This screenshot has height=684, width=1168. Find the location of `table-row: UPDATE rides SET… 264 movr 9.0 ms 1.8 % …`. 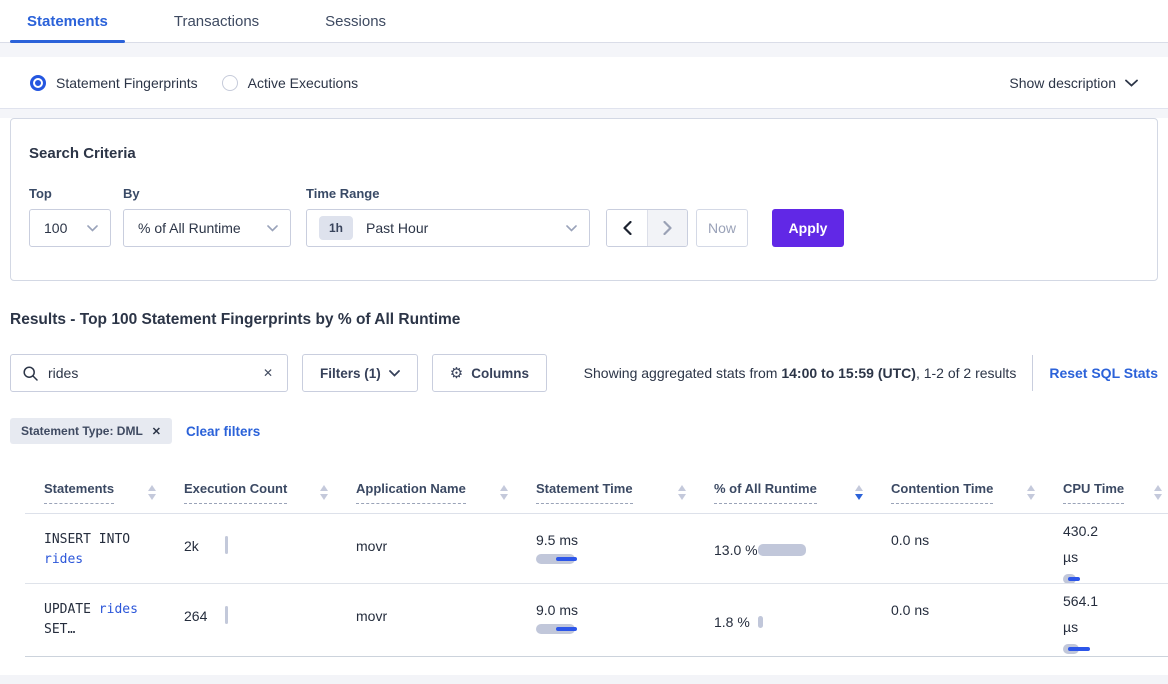

table-row: UPDATE rides SET… 264 movr 9.0 ms 1.8 % … is located at coordinates (584, 620).